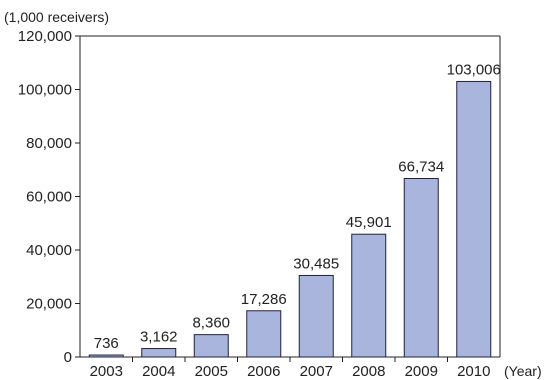 The width and height of the screenshot is (545, 380). Describe the element at coordinates (68, 357) in the screenshot. I see `y-tick-label: 0` at that location.